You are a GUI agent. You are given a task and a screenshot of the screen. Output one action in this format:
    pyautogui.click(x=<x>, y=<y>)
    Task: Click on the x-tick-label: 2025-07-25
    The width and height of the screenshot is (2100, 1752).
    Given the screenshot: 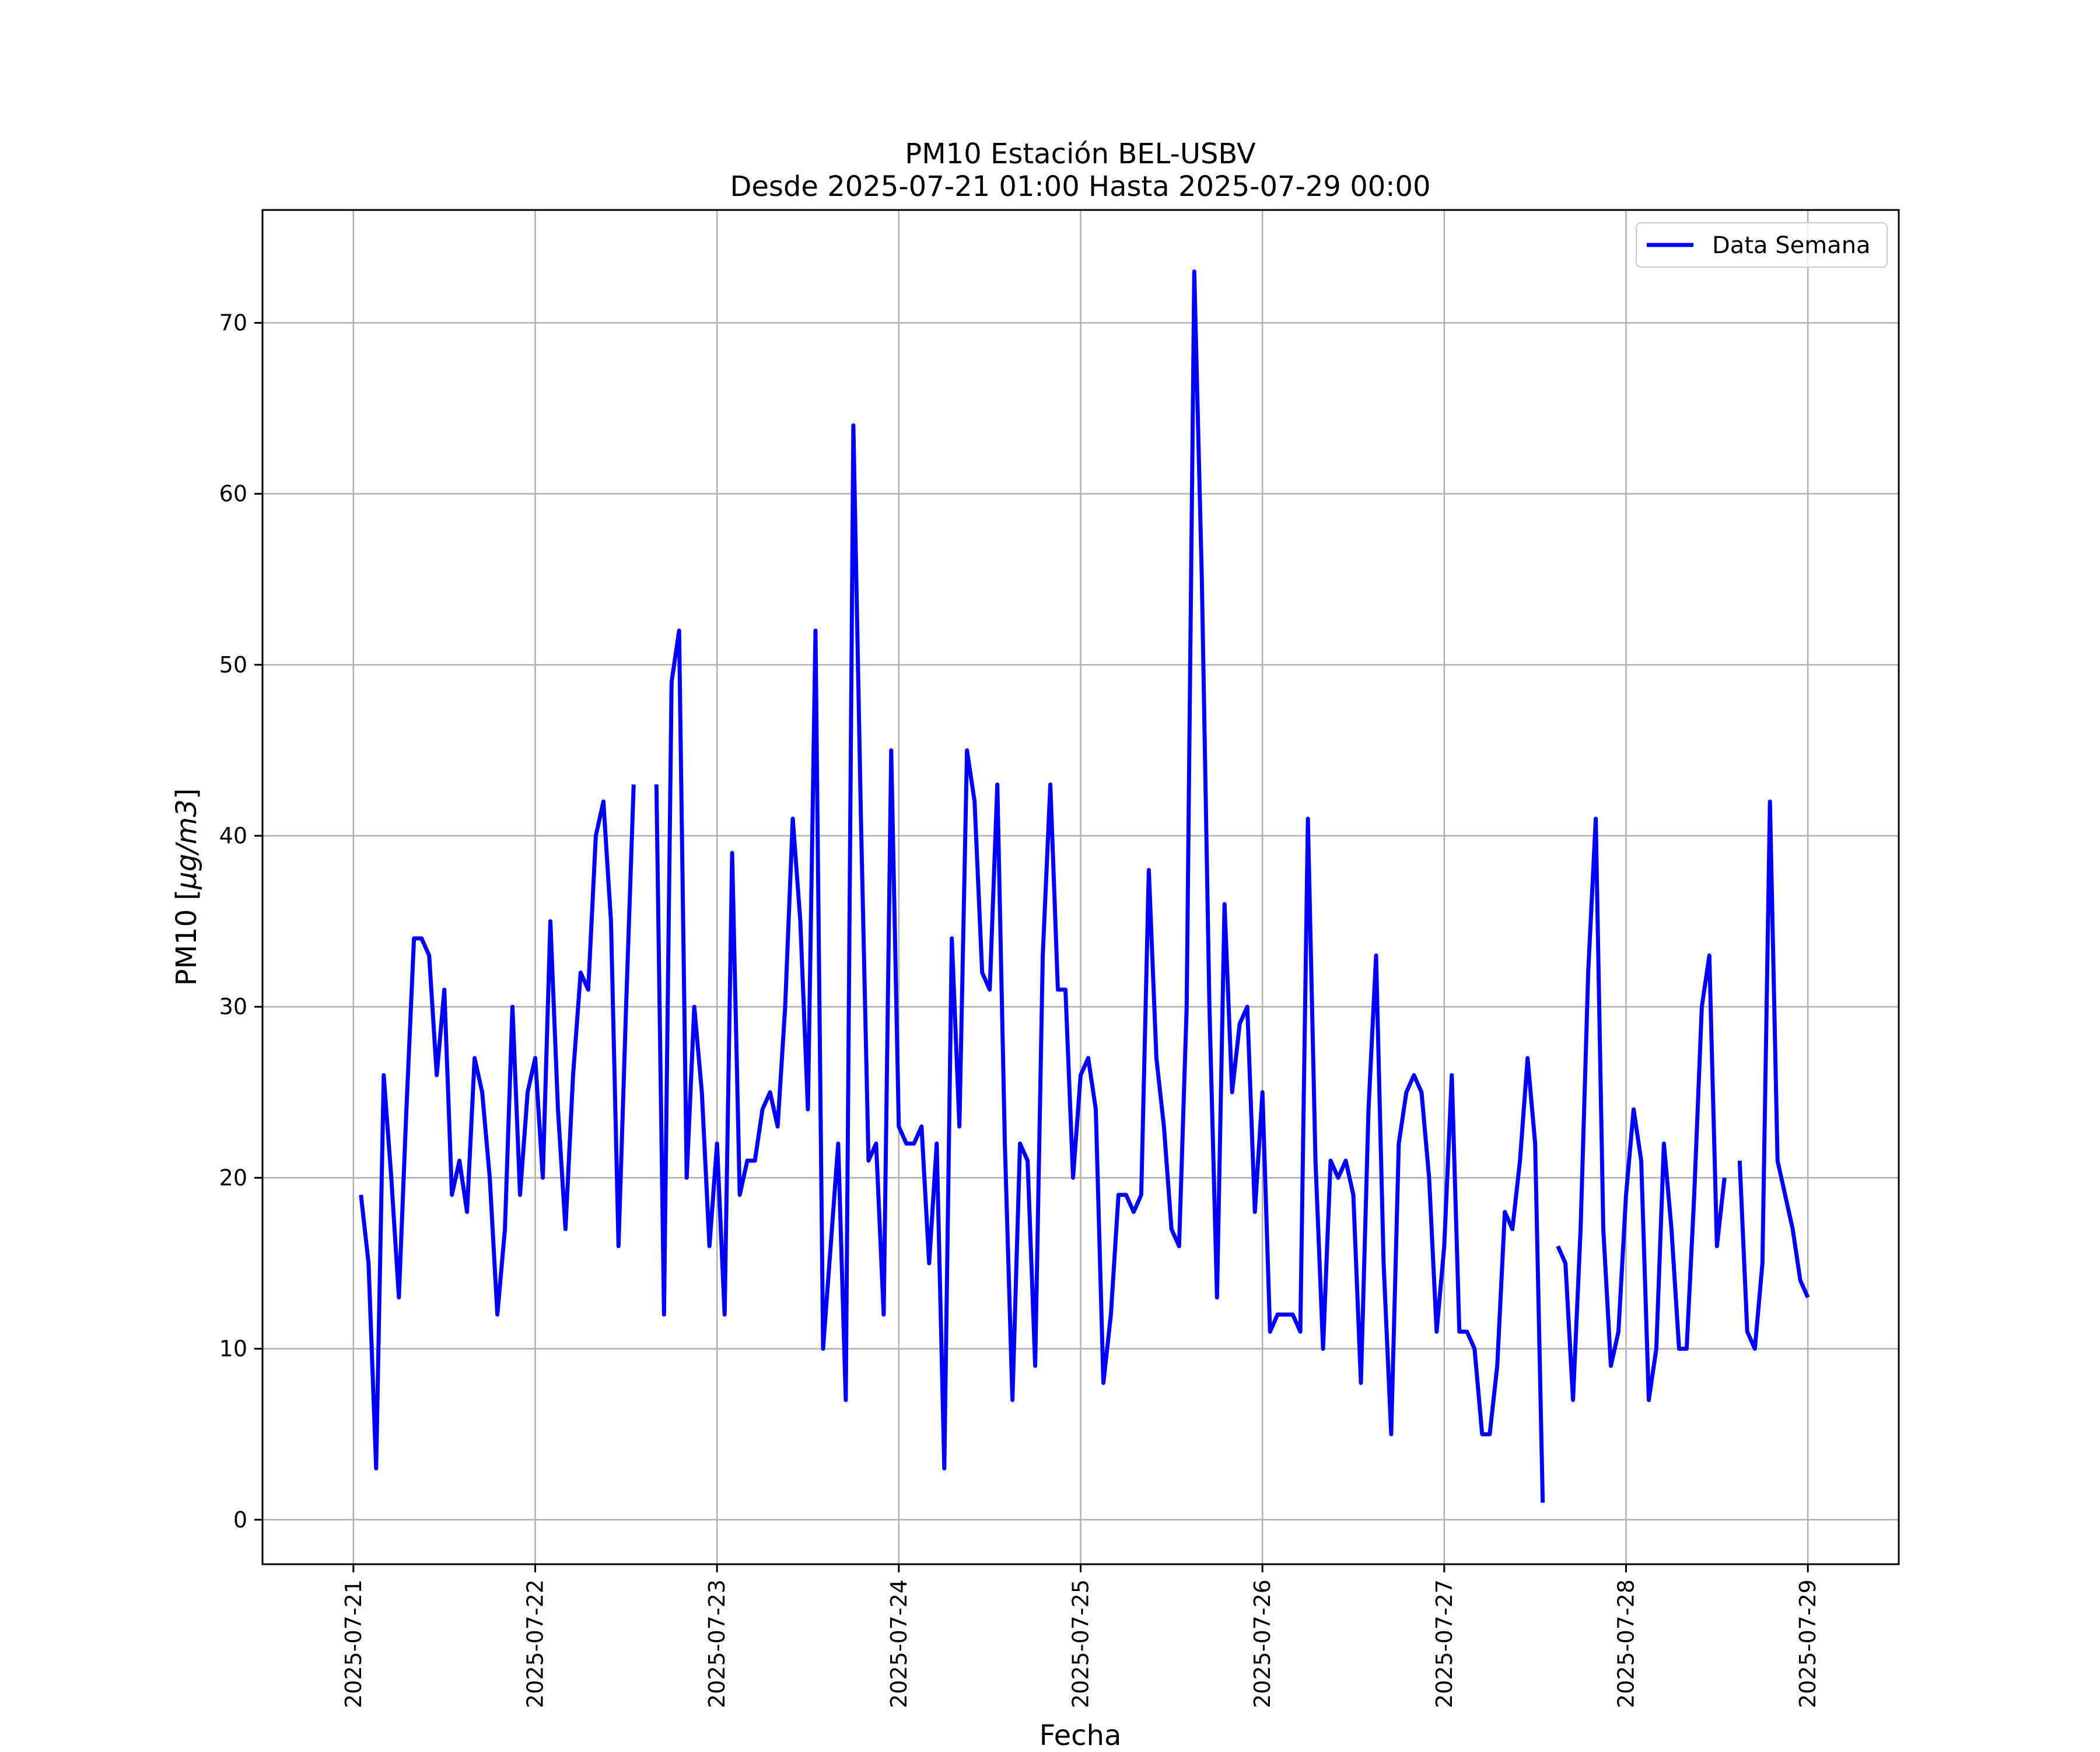 What is the action you would take?
    pyautogui.click(x=1081, y=1643)
    